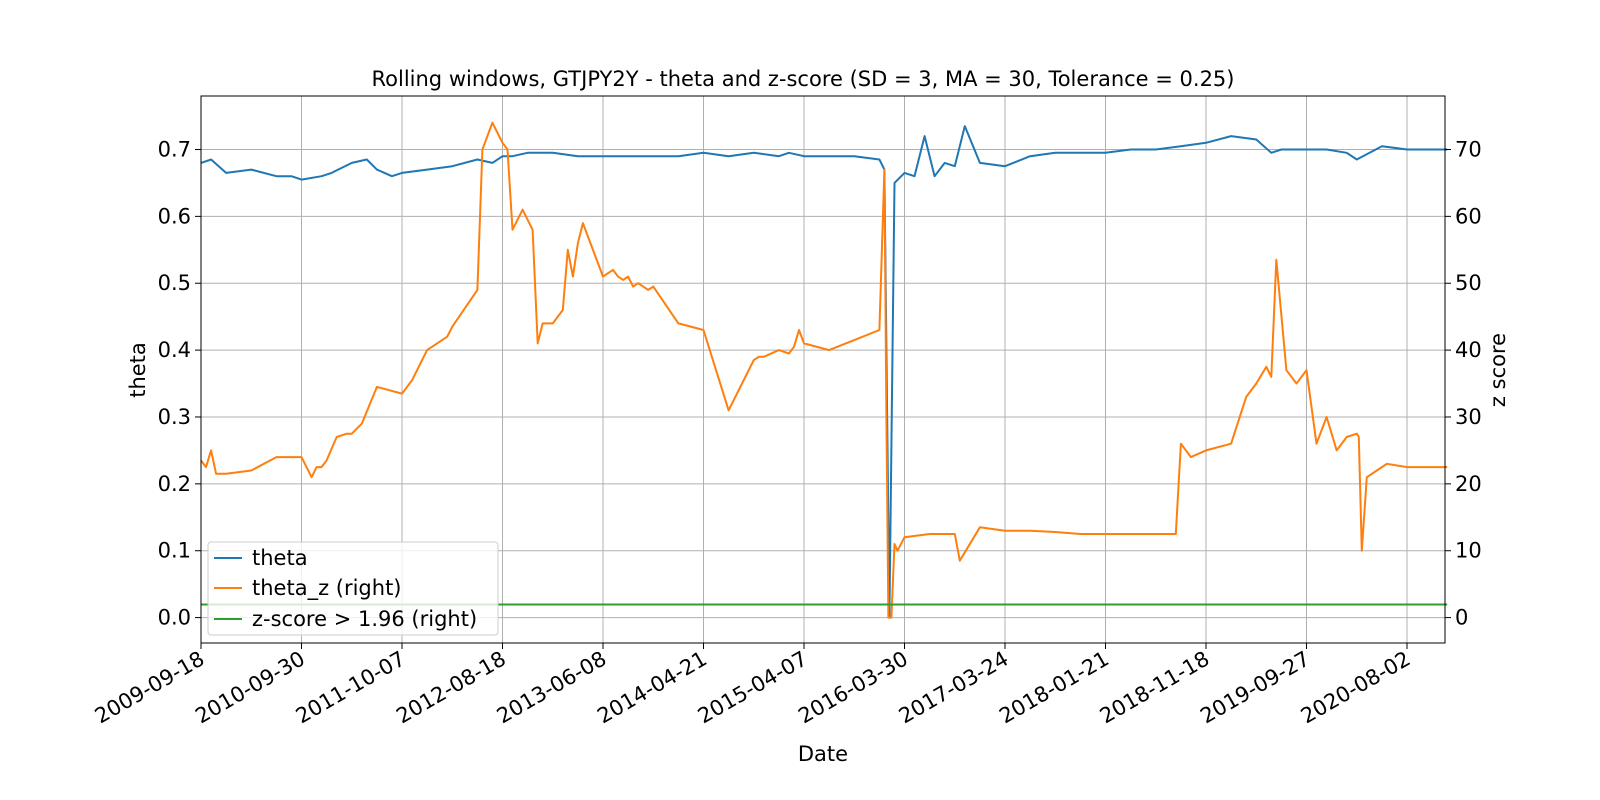  Describe the element at coordinates (138, 370) in the screenshot. I see `y-left-axis-label: theta` at that location.